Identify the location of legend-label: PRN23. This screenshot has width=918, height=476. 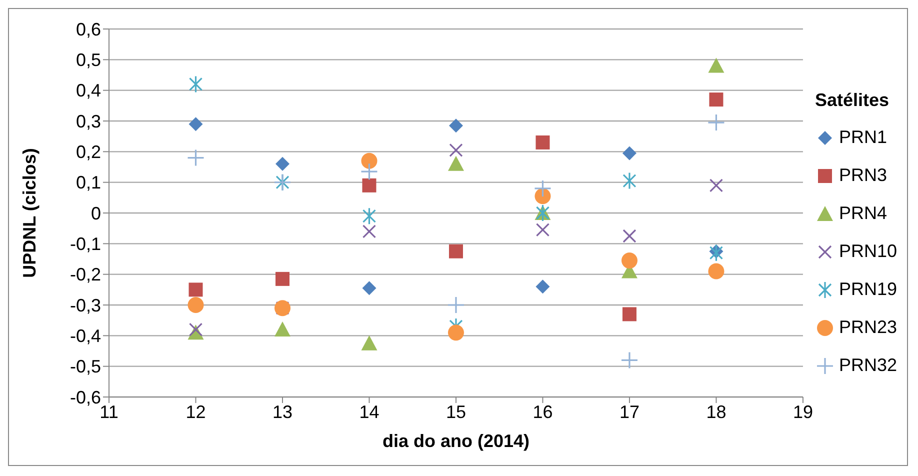
(867, 327).